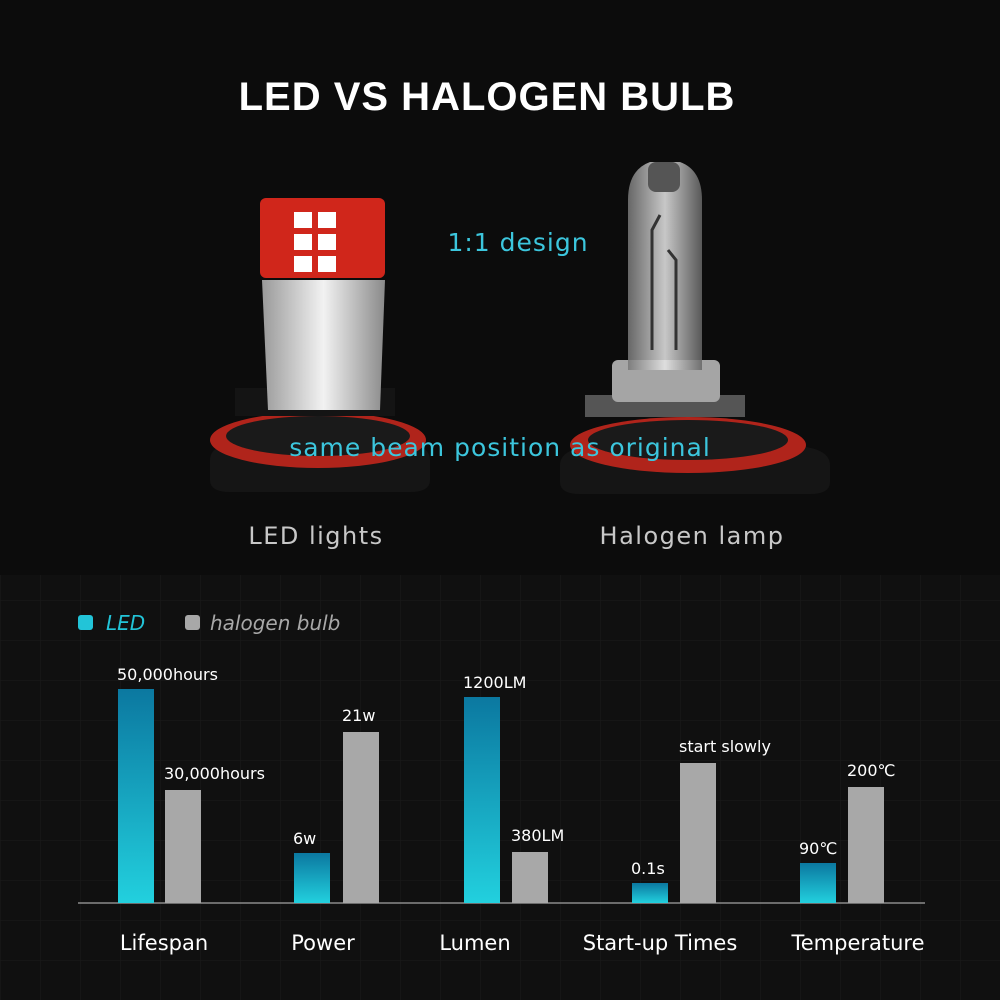 The height and width of the screenshot is (1000, 1000). Describe the element at coordinates (818, 848) in the screenshot. I see `led-value-label: 90℃` at that location.